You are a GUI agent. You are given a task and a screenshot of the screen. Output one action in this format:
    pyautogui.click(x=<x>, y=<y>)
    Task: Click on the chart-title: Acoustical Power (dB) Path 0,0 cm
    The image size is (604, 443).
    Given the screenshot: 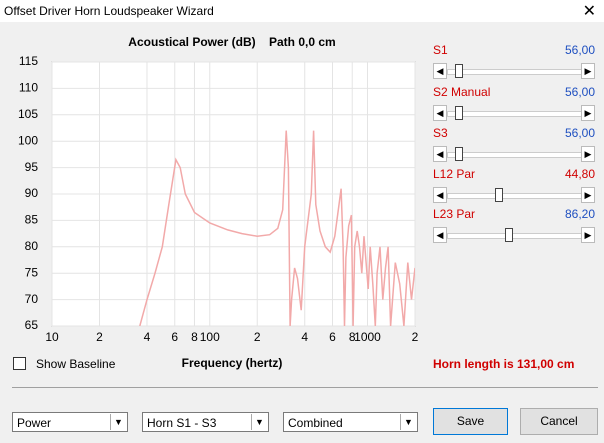 What is the action you would take?
    pyautogui.click(x=231, y=42)
    